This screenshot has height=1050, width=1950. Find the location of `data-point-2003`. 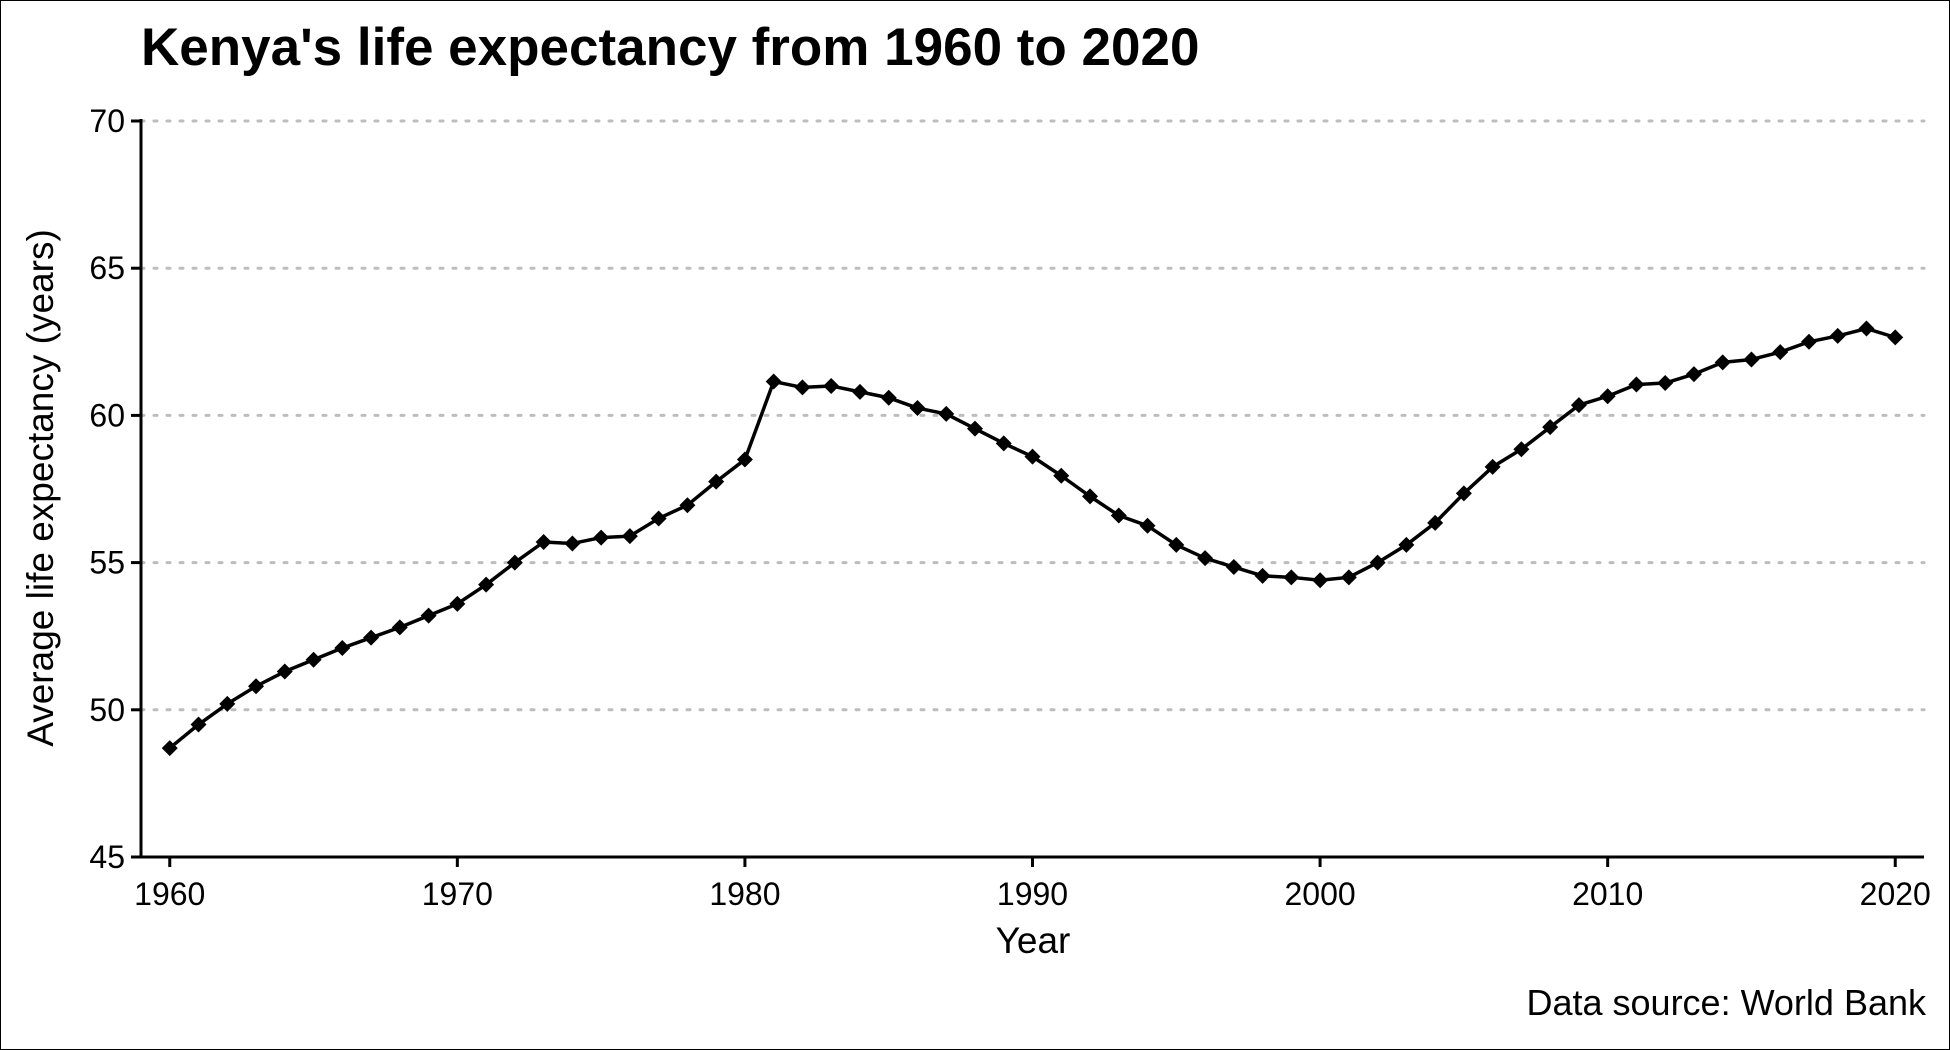

data-point-2003 is located at coordinates (1406, 544).